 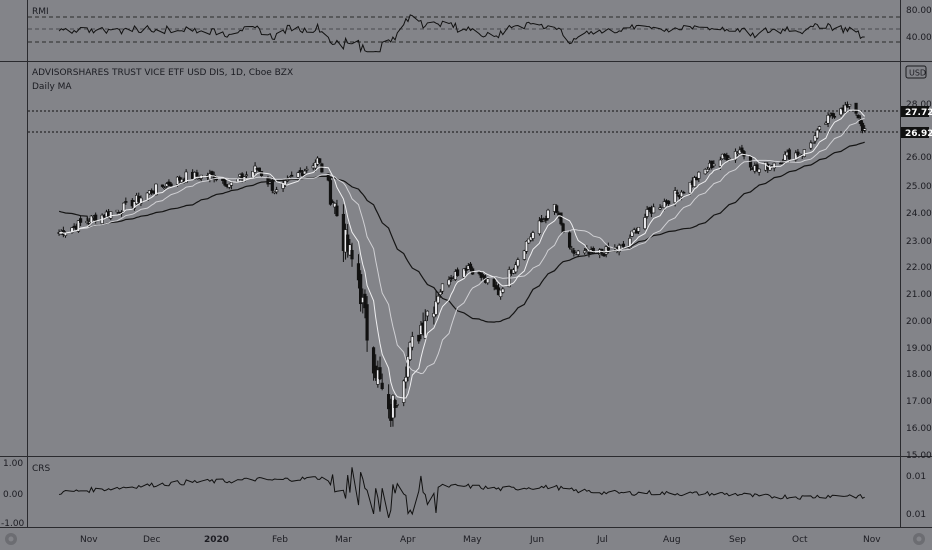 What do you see at coordinates (13, 495) in the screenshot?
I see `crs-left-tick-0: 0.00` at bounding box center [13, 495].